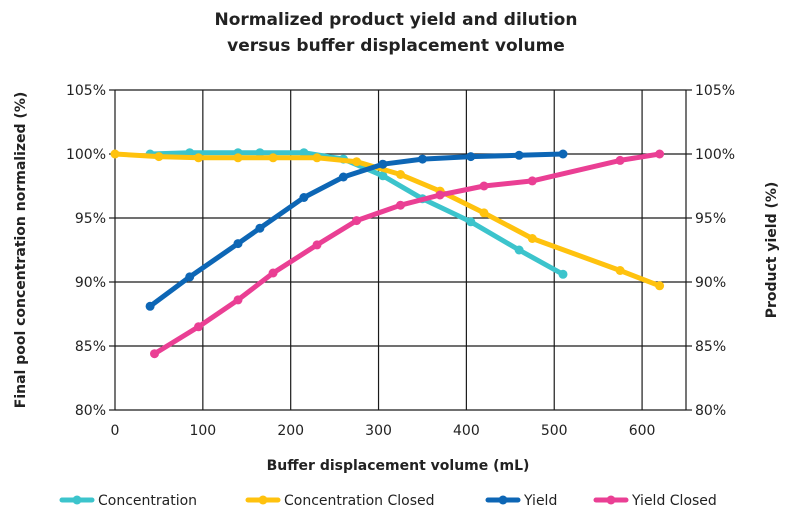 Image resolution: width=785 pixels, height=516 pixels. I want to click on y-tick-label-right: 80%, so click(710, 411).